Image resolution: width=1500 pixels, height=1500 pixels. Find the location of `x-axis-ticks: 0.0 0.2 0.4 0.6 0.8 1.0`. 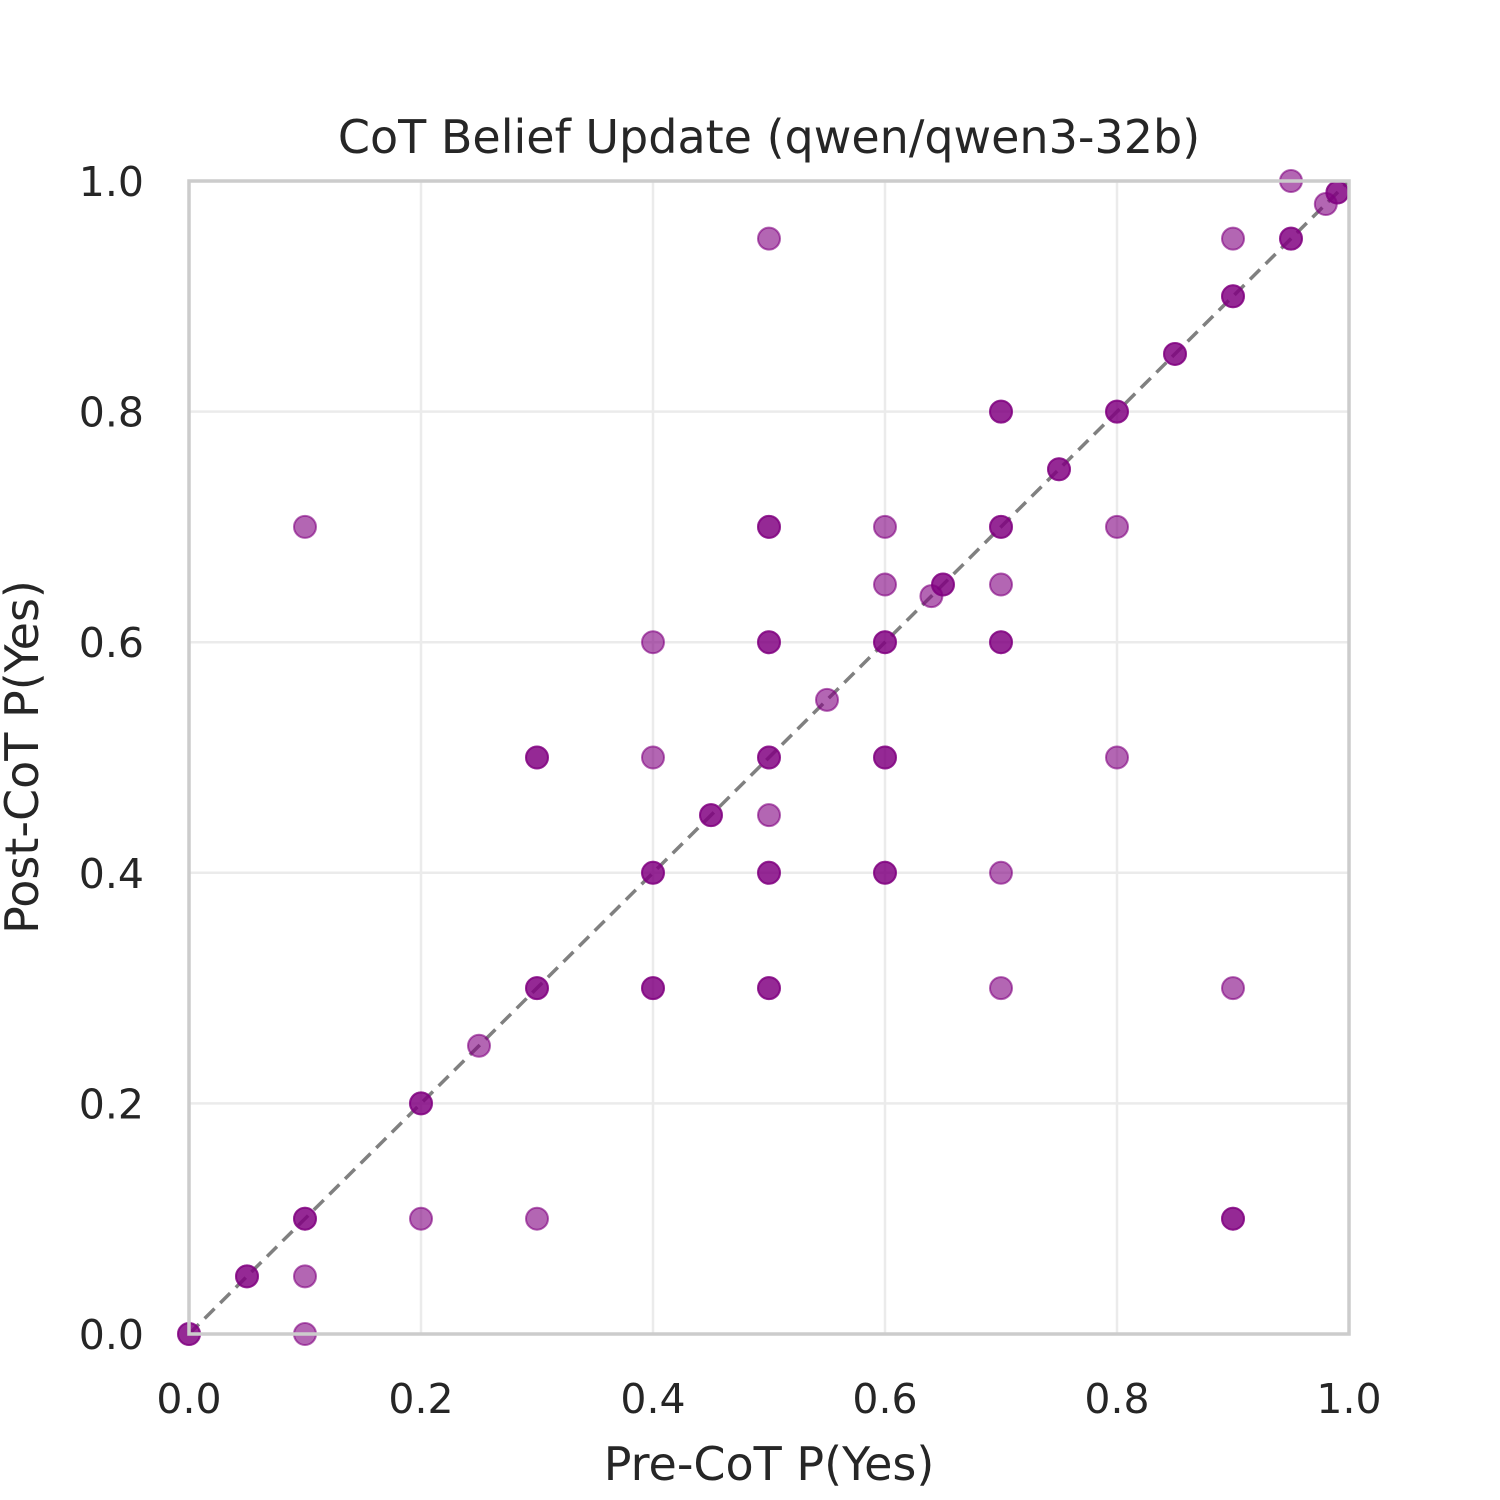

x-axis-ticks: 0.0 0.2 0.4 0.6 0.8 1.0 is located at coordinates (768, 1399).